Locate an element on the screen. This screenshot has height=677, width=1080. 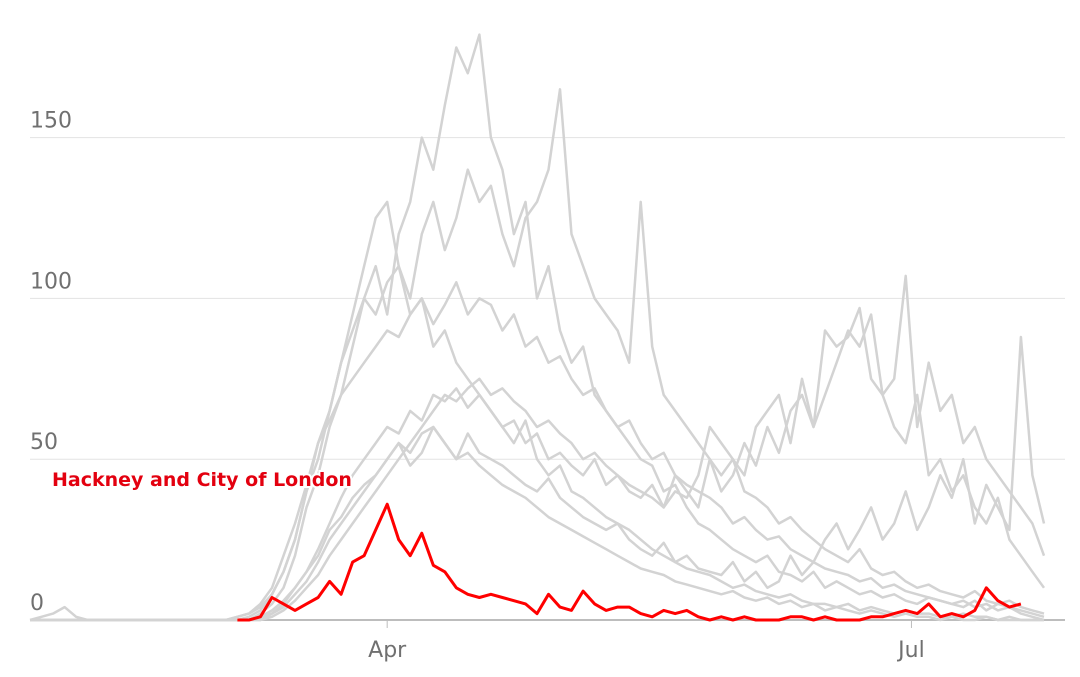
x-tick-label: Jul is located at coordinates (910, 650).